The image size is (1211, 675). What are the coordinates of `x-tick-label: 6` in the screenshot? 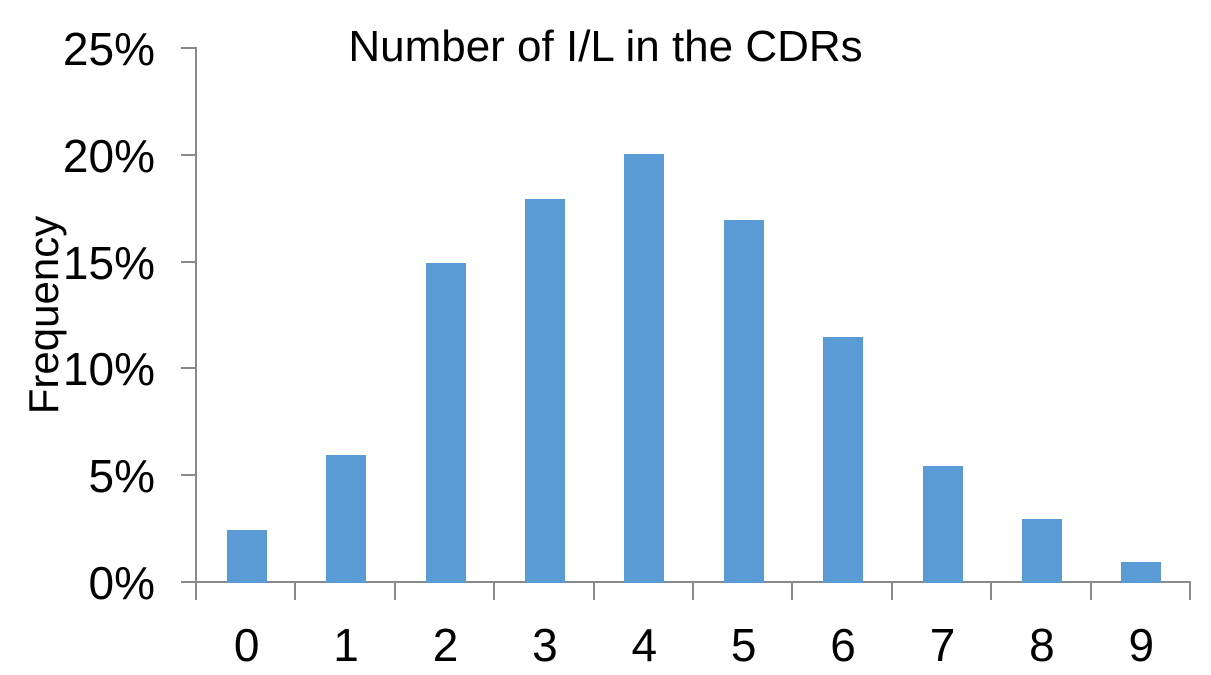 It's located at (843, 645).